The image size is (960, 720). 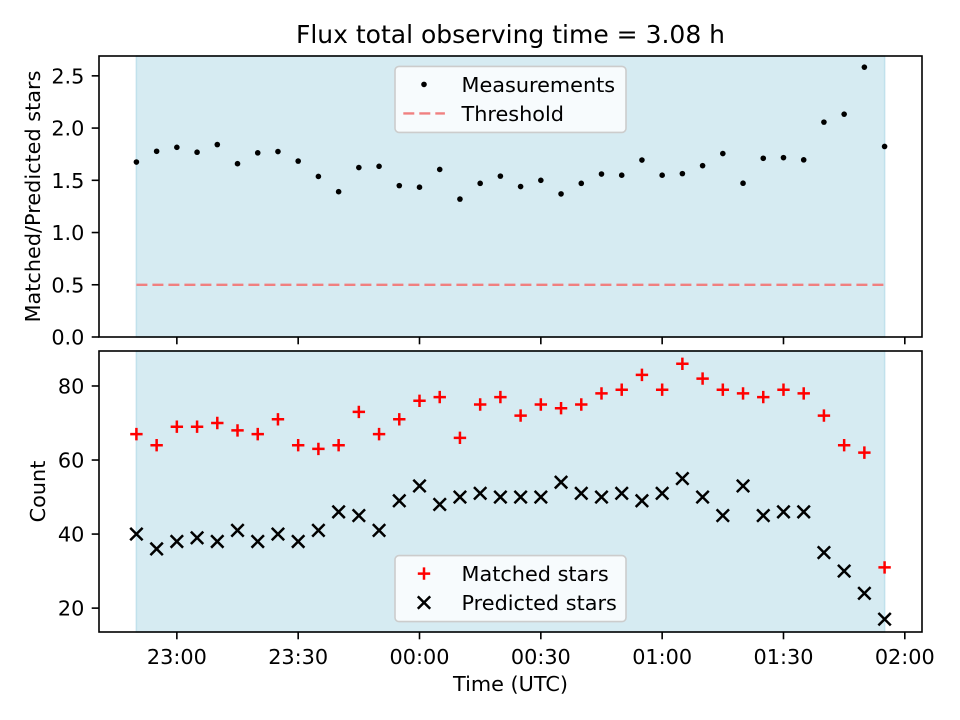 What do you see at coordinates (33, 197) in the screenshot?
I see `ratio-y-axis-label: Matched/Predicted stars` at bounding box center [33, 197].